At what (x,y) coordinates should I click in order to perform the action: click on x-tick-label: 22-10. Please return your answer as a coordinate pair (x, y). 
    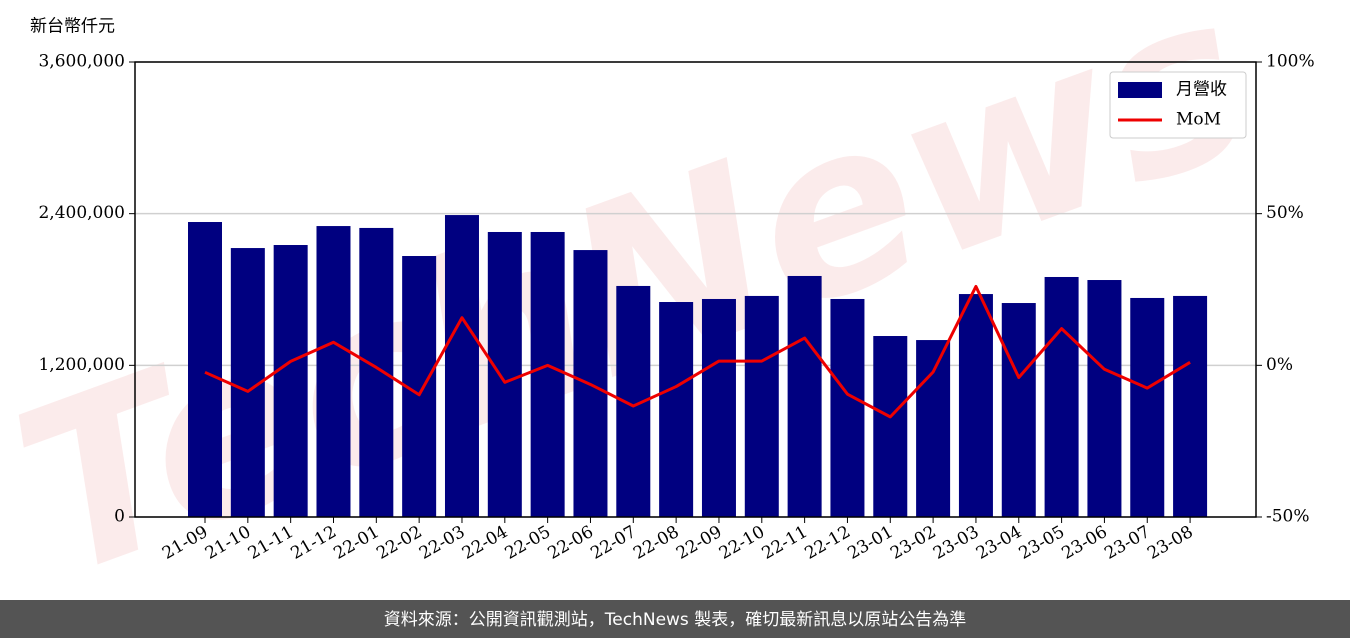
    Looking at the image, I should click on (742, 543).